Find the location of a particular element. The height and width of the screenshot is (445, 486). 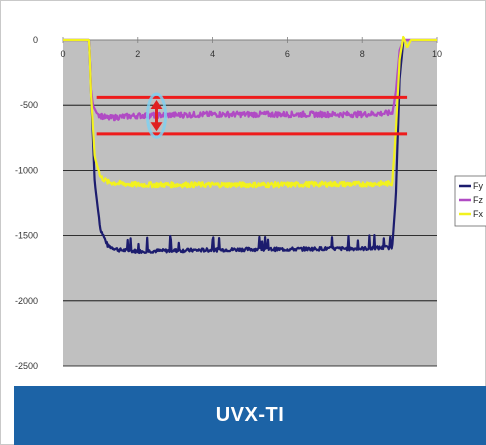

y-tick-label: 0 is located at coordinates (35, 40).